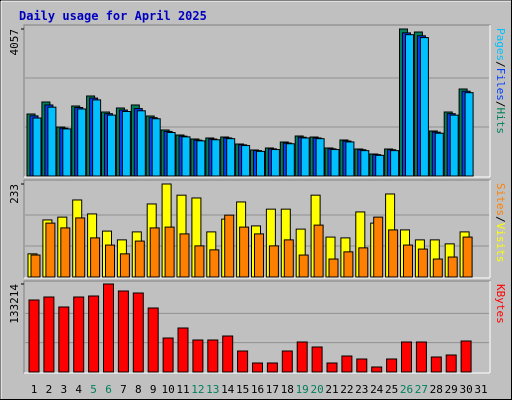  Describe the element at coordinates (361, 389) in the screenshot. I see `x-tick-label: 23` at that location.